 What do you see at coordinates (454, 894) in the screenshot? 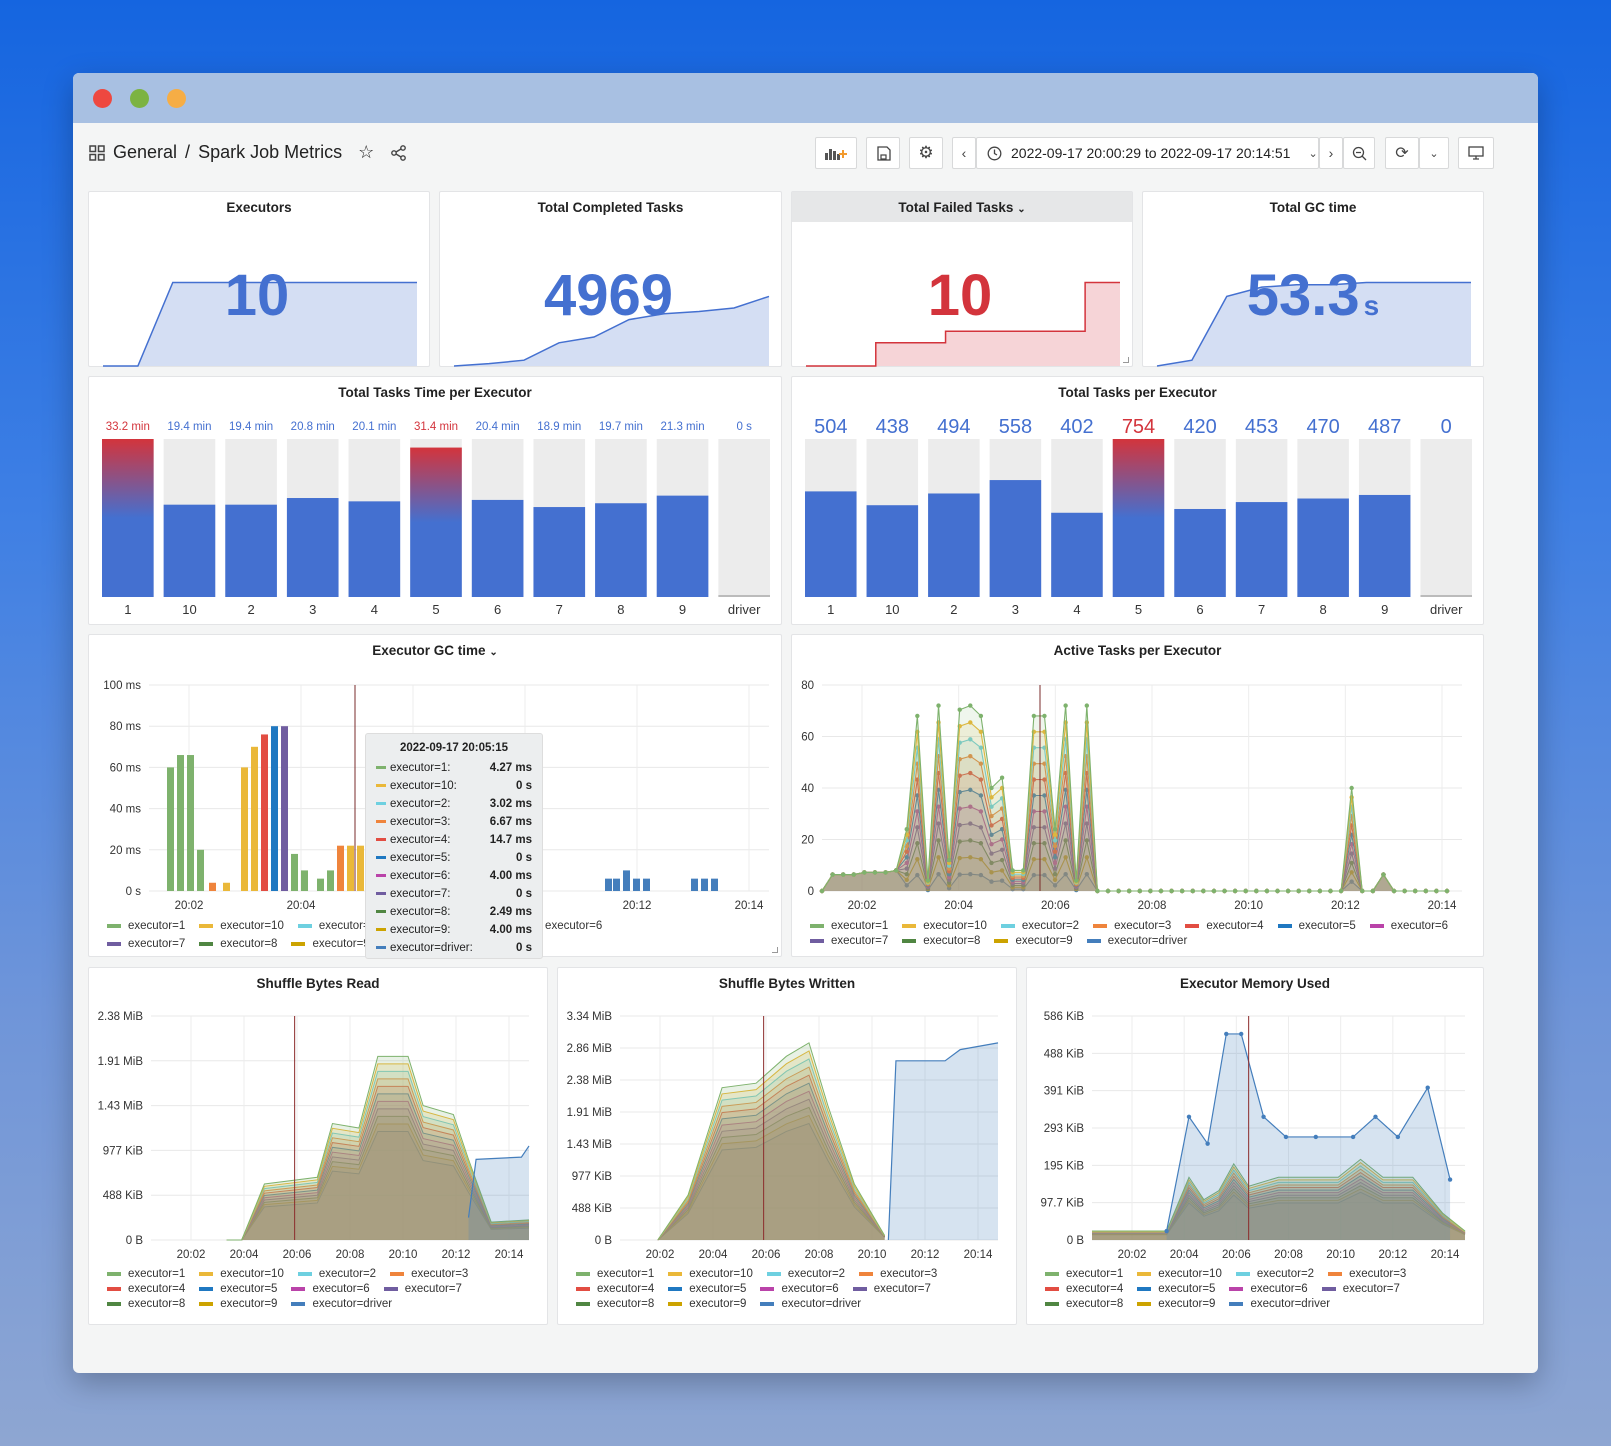
I see `tooltip-row: executor=7: 0 s` at bounding box center [454, 894].